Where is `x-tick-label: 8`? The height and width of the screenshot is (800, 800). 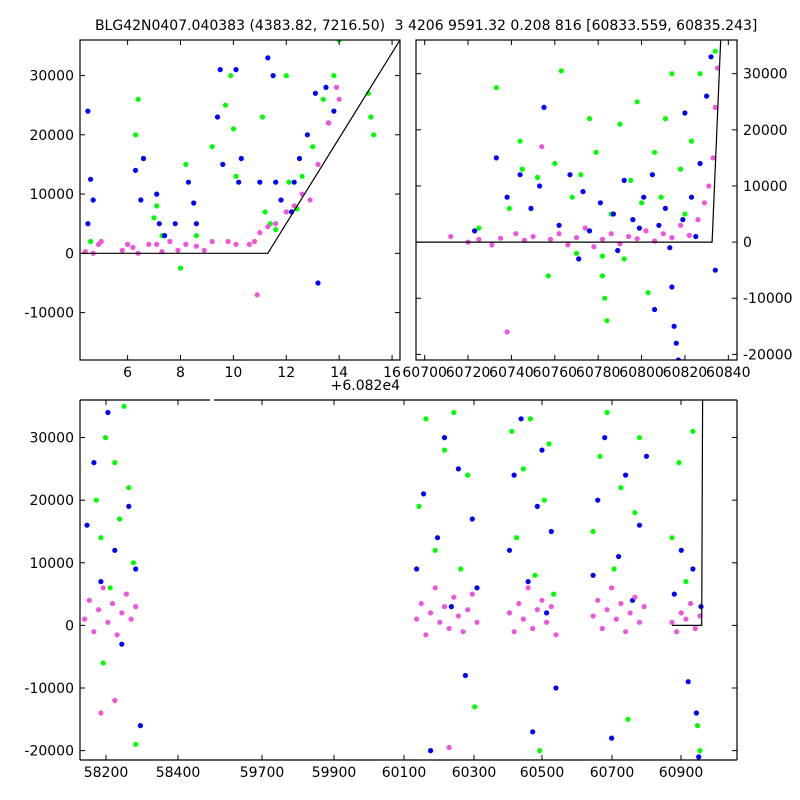 x-tick-label: 8 is located at coordinates (180, 373).